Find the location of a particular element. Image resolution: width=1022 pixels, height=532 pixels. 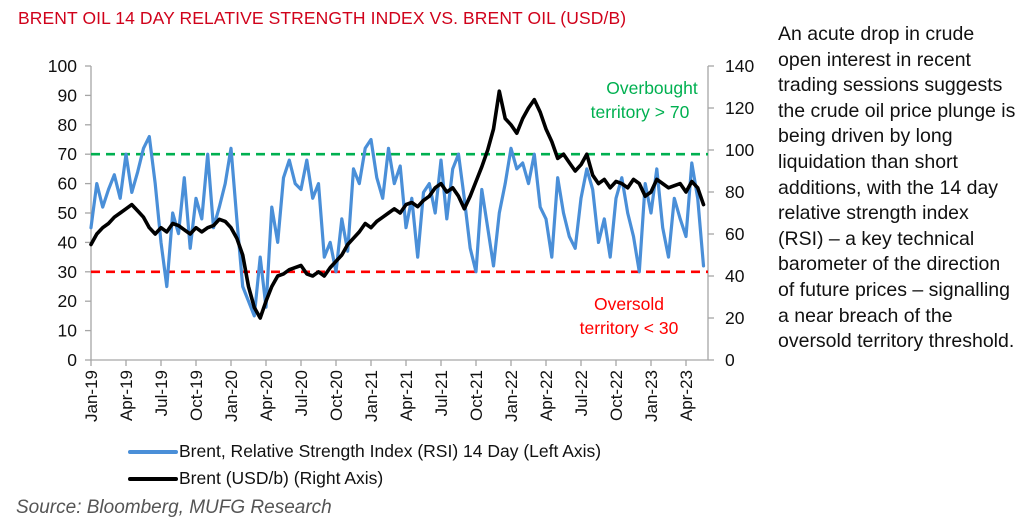

left-axis-tick-label: 100 is located at coordinates (62, 66).